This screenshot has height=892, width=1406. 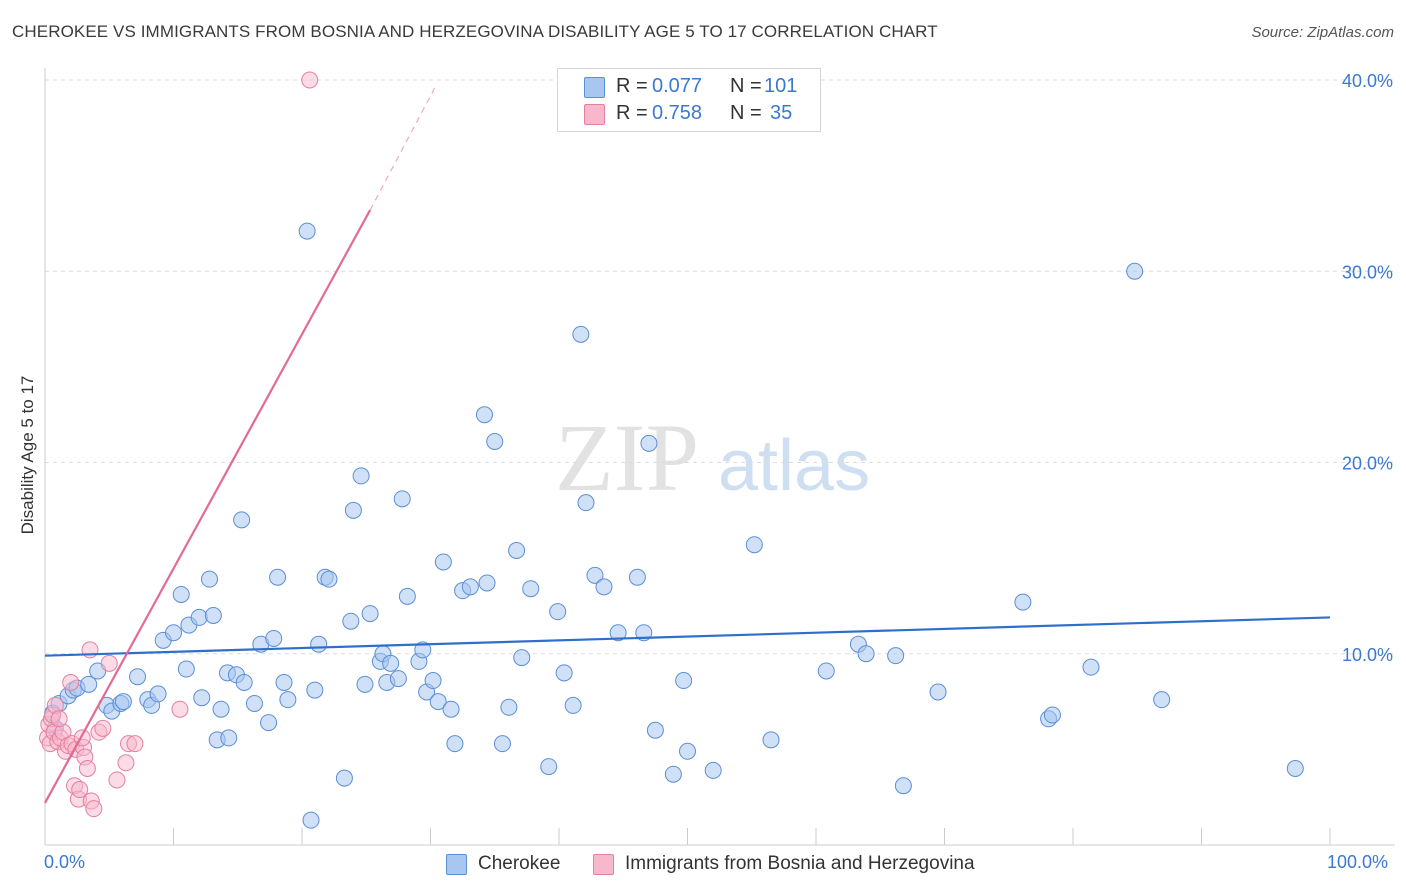 What do you see at coordinates (1367, 655) in the screenshot?
I see `y-tick-label: 10.0%` at bounding box center [1367, 655].